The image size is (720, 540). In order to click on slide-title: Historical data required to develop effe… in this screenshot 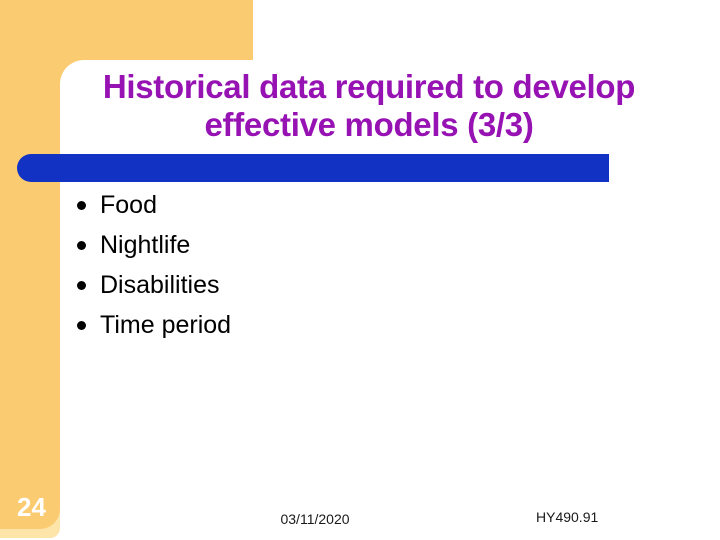, I will do `click(369, 106)`.